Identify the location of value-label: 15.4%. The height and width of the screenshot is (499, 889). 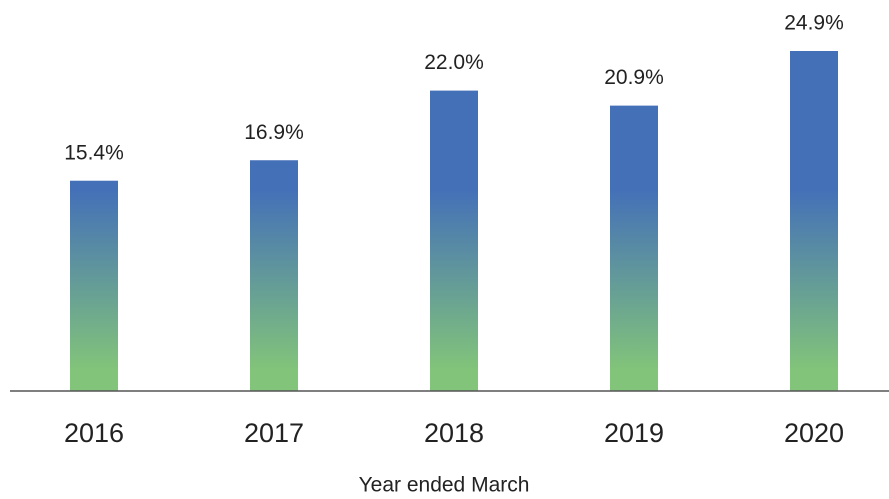
(94, 152).